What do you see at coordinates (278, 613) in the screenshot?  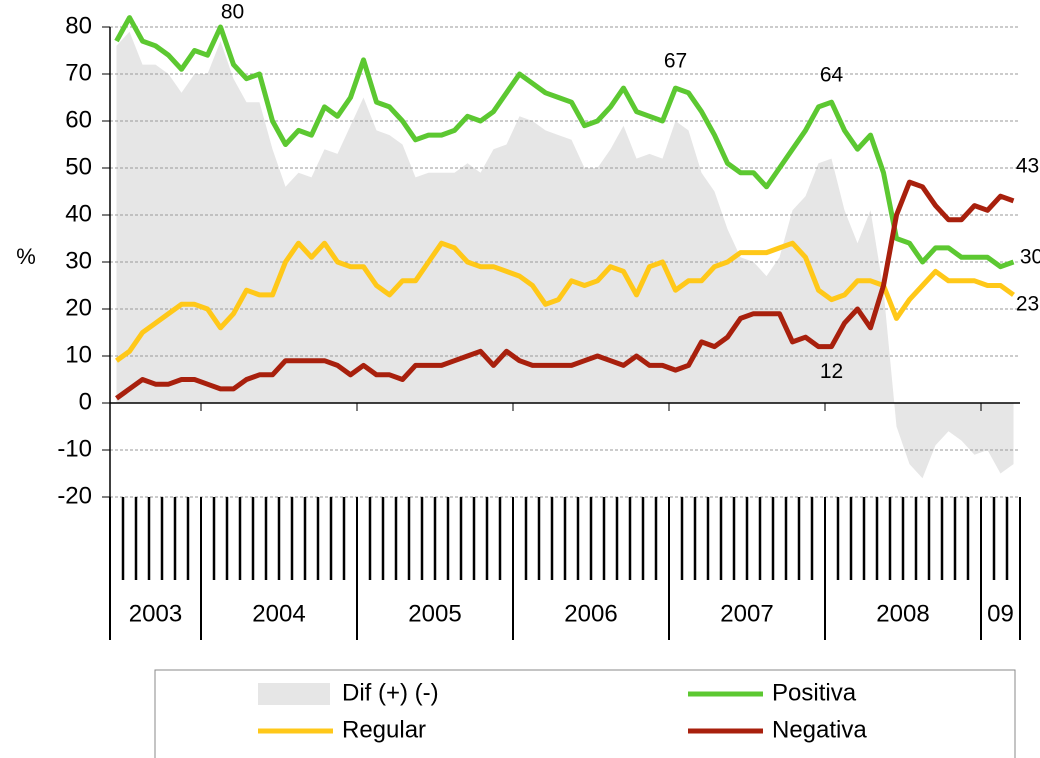 I see `x-tick-label: 2004` at bounding box center [278, 613].